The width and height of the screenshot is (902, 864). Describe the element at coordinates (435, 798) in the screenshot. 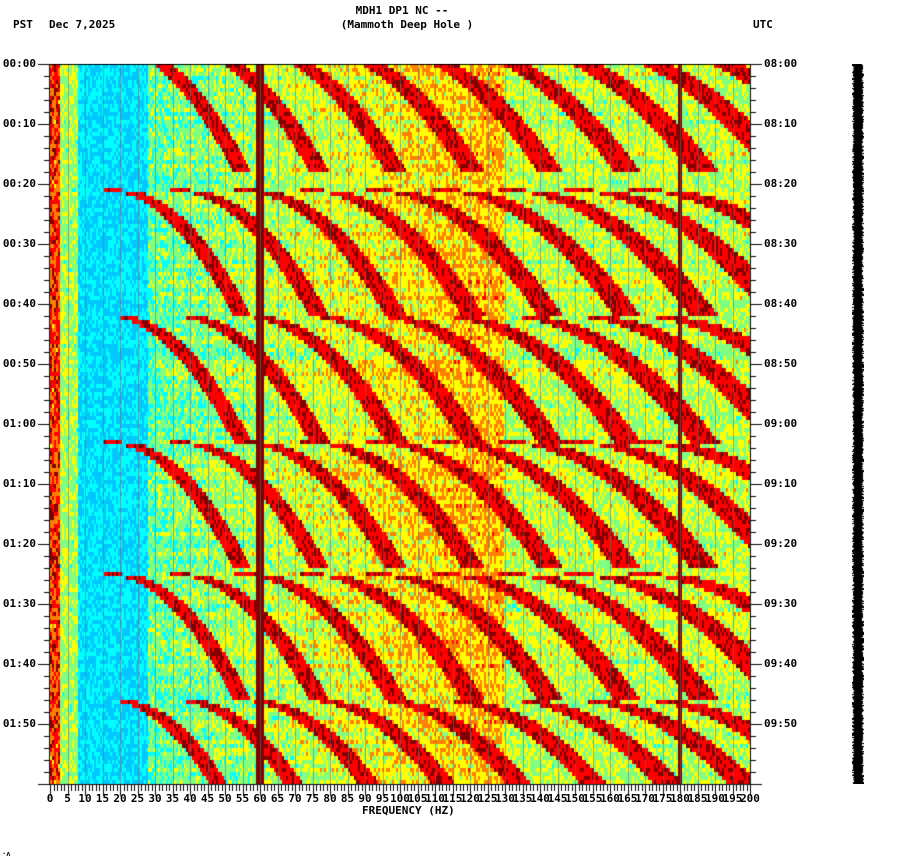

I see `x-tick-label: 110` at that location.